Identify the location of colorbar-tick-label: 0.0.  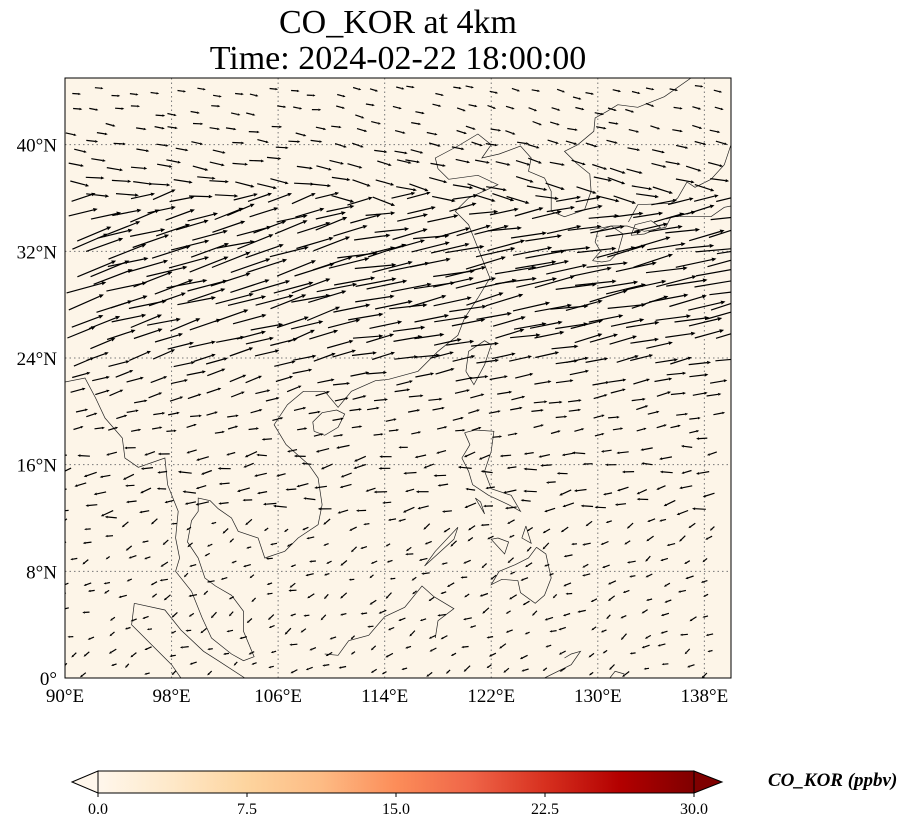
(98, 809).